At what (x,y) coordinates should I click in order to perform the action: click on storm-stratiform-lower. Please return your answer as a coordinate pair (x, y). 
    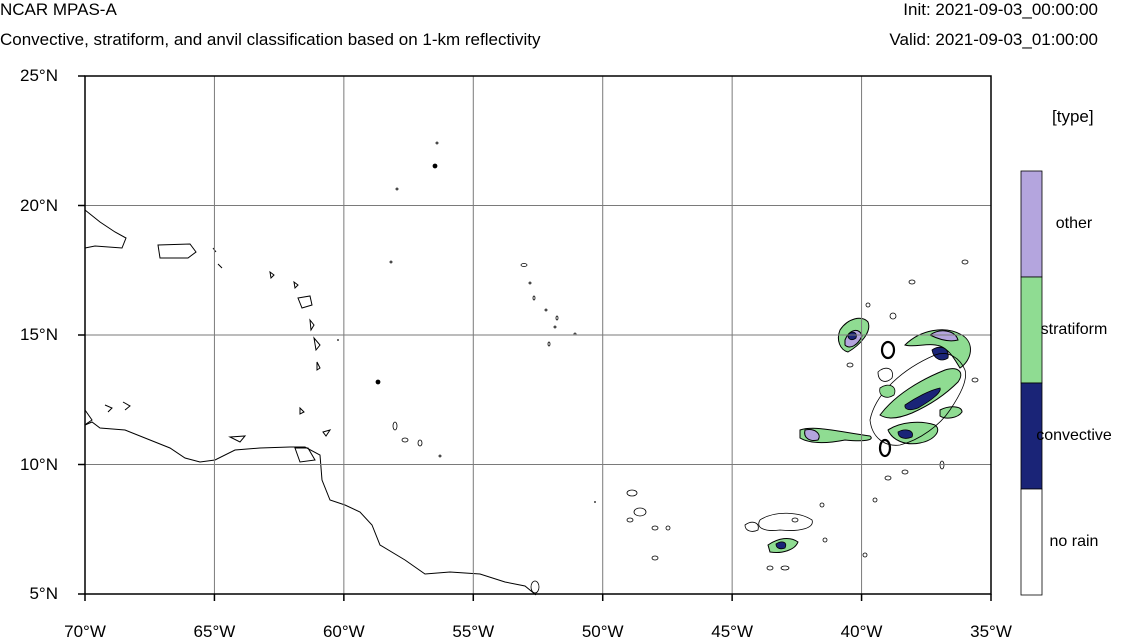
    Looking at the image, I should click on (913, 433).